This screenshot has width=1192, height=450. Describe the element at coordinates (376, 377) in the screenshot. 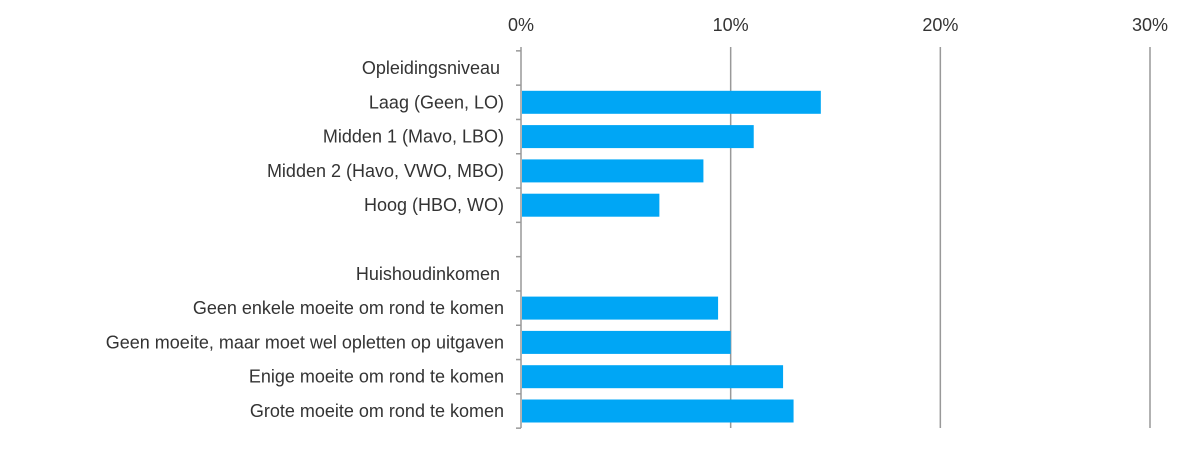

I see `category-label: Enige moeite om rond te komen` at that location.